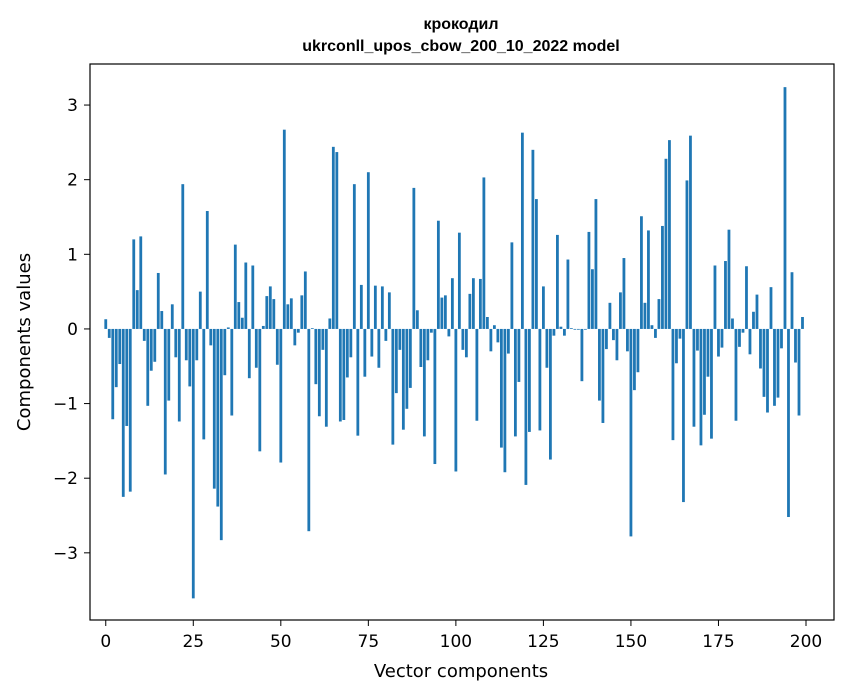 This screenshot has width=847, height=696. I want to click on y-tick-label: 3, so click(72, 106).